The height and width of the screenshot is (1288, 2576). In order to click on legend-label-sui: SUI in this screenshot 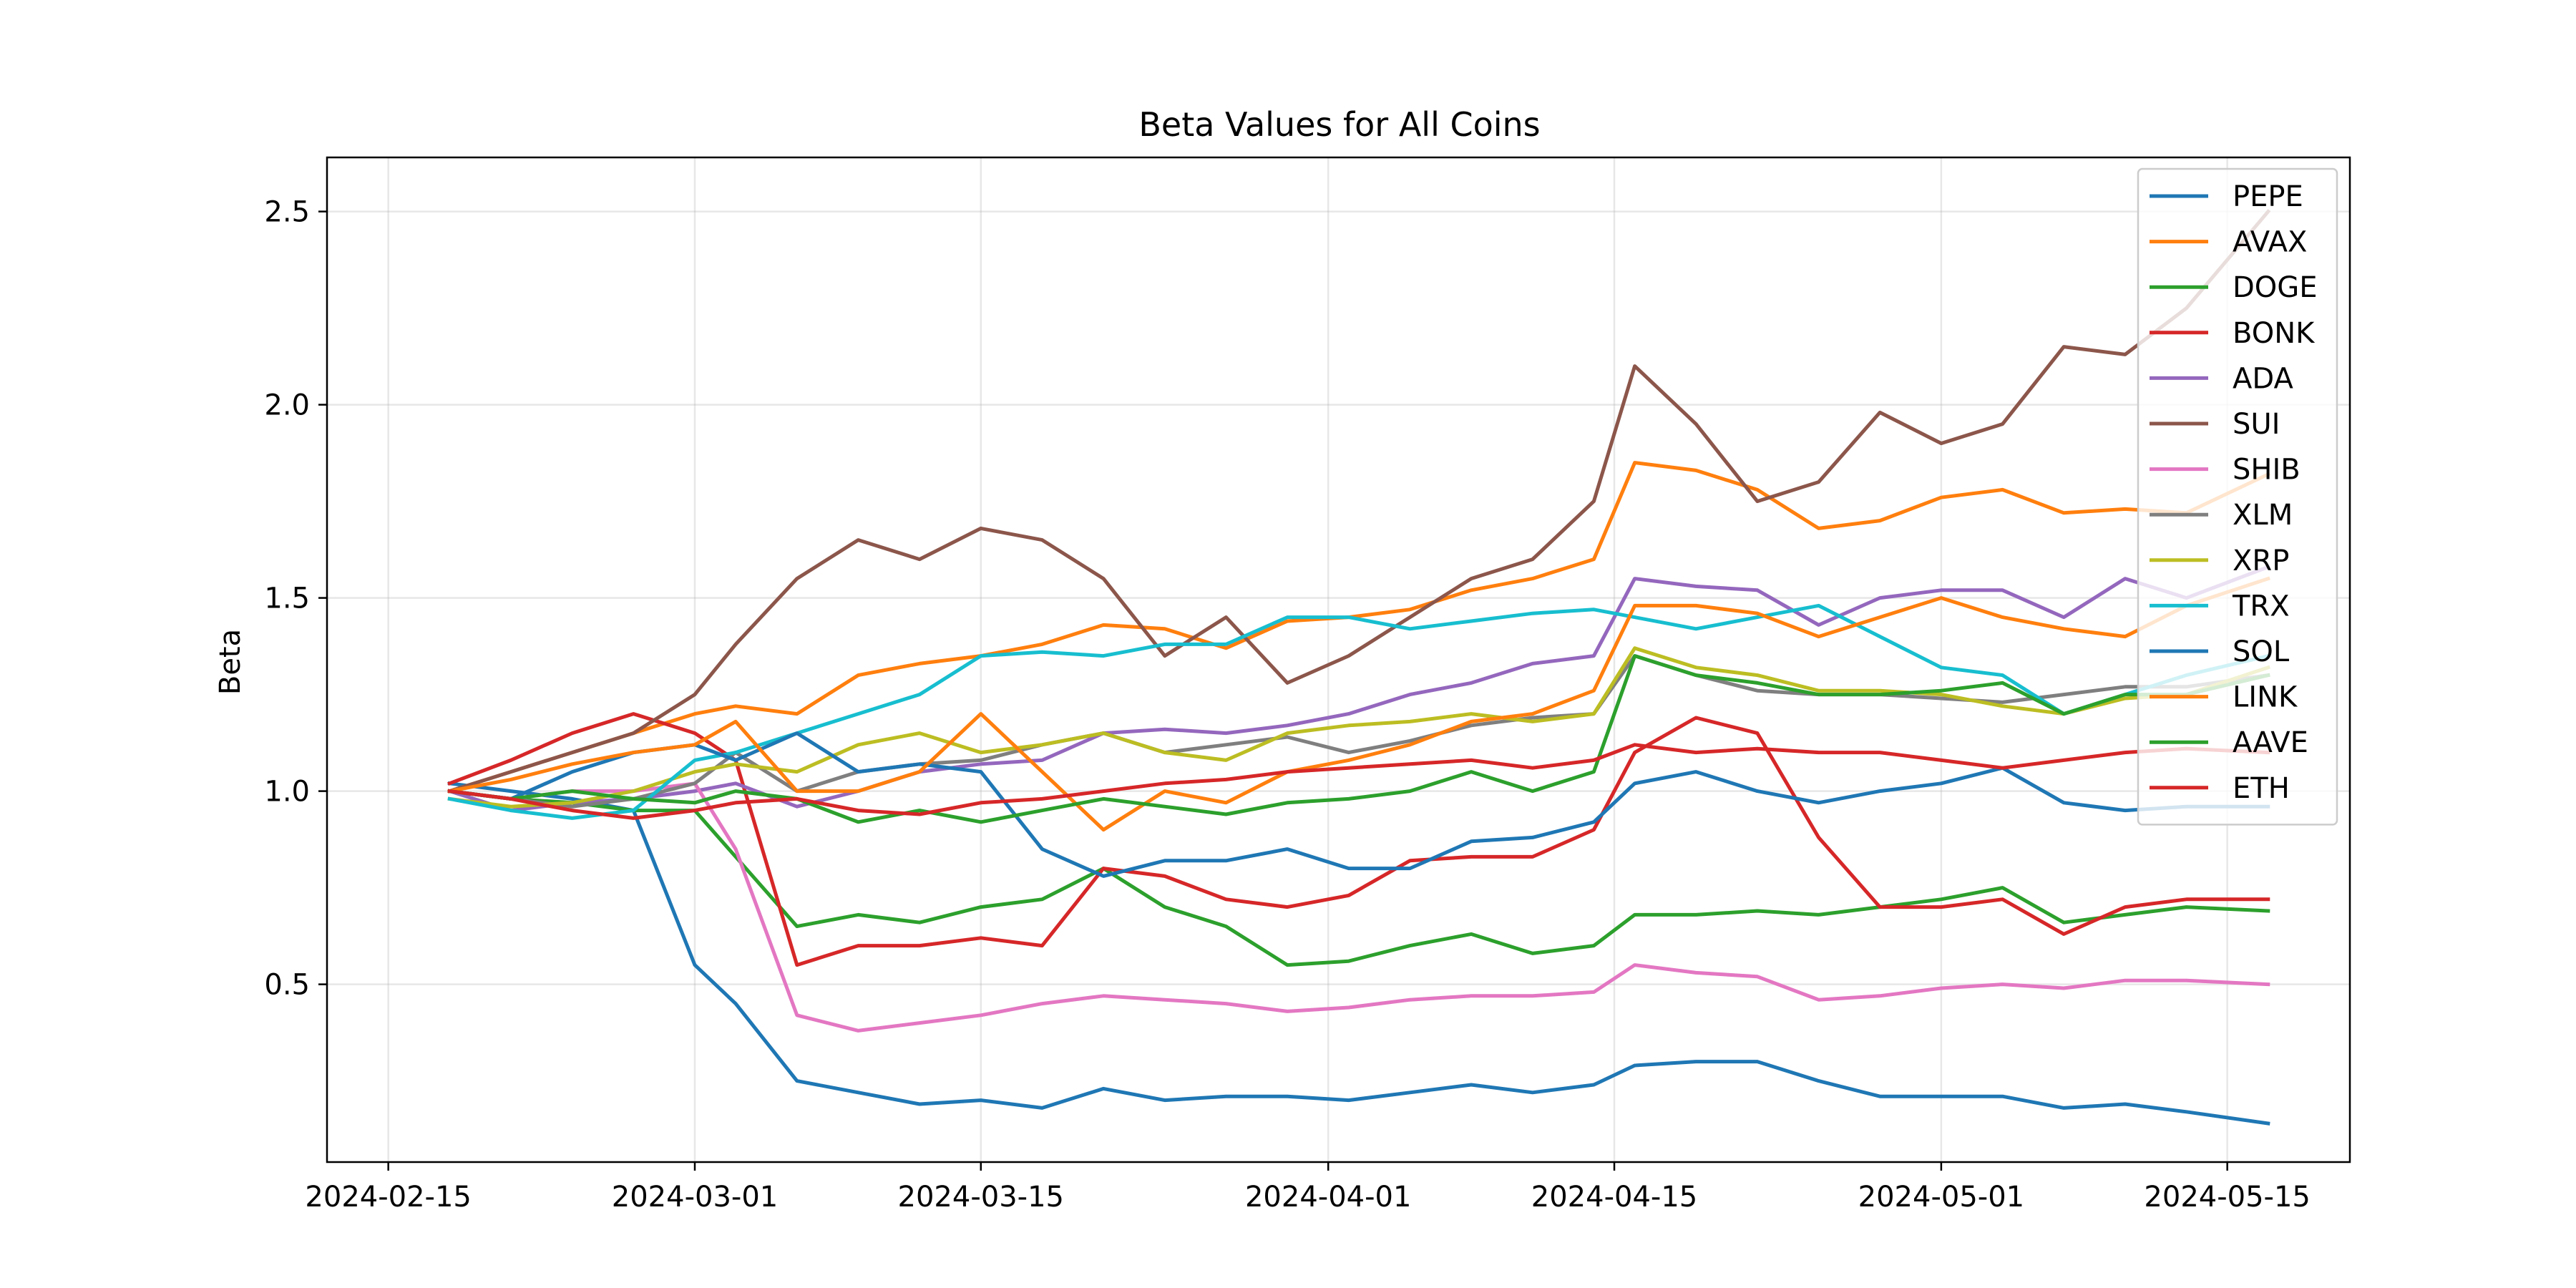, I will do `click(2256, 425)`.